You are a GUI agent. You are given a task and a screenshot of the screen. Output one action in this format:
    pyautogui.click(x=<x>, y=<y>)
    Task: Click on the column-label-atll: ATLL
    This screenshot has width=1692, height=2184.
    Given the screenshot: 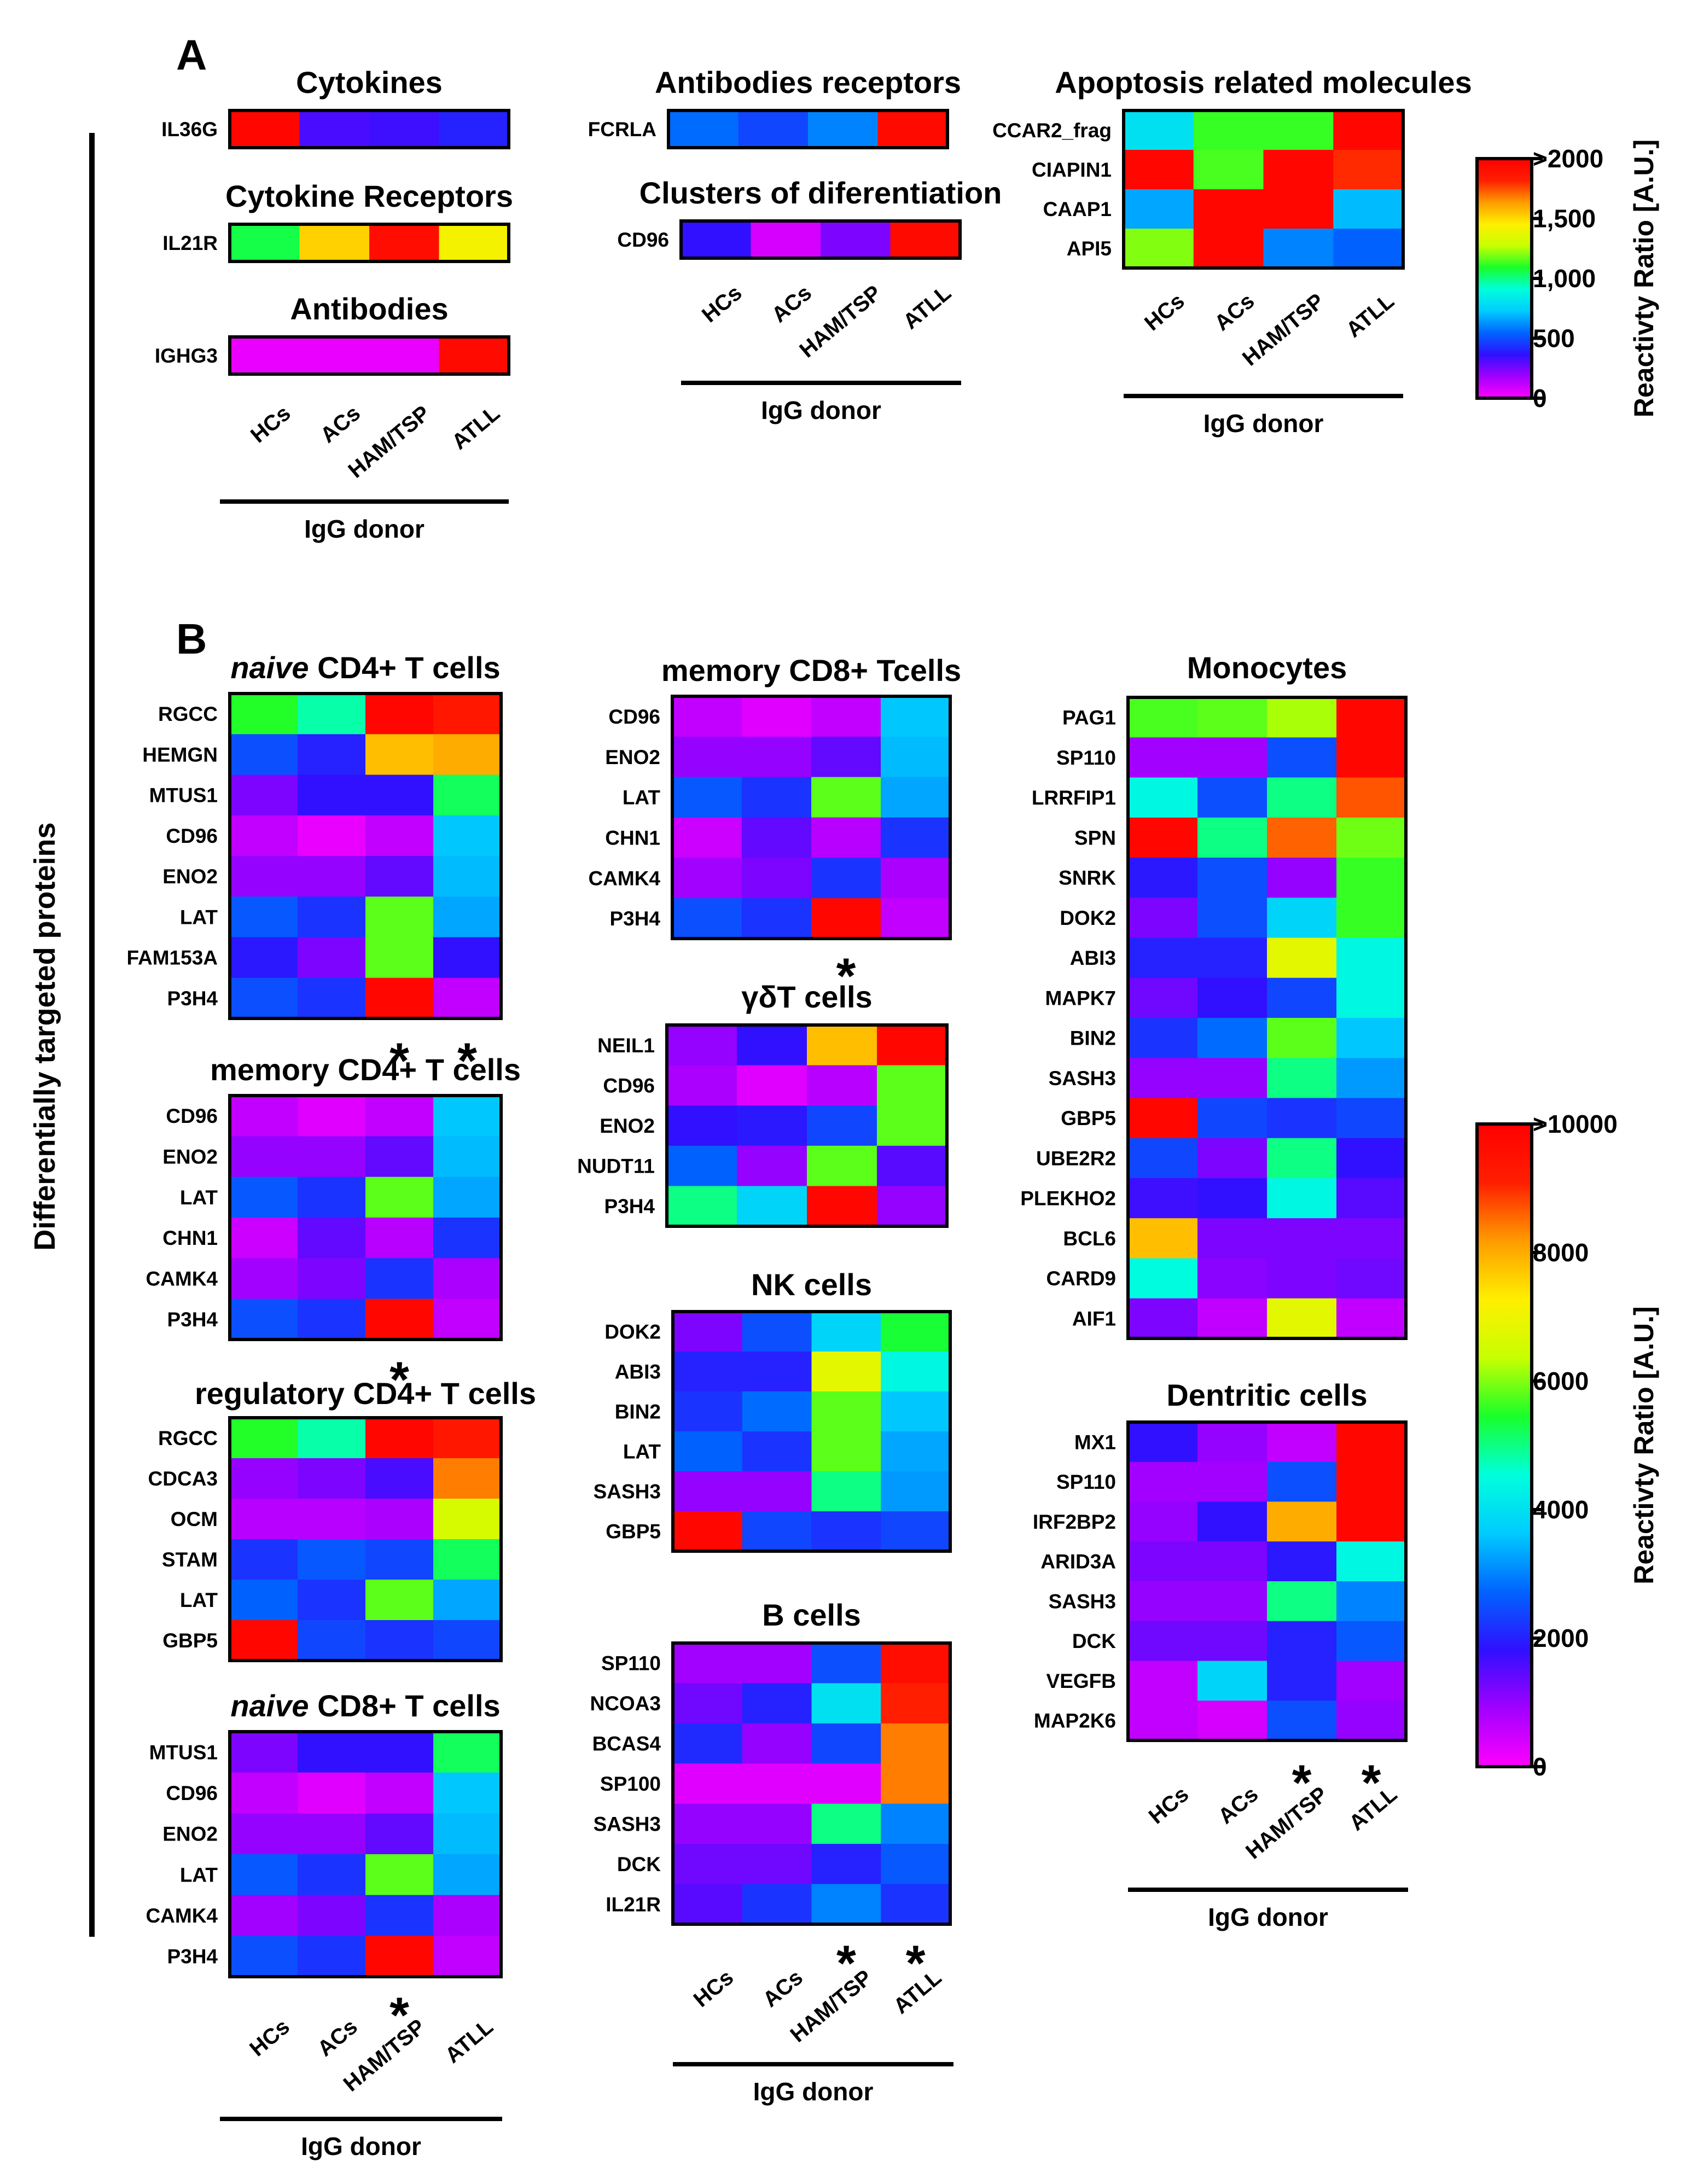 What is the action you would take?
    pyautogui.click(x=1370, y=315)
    